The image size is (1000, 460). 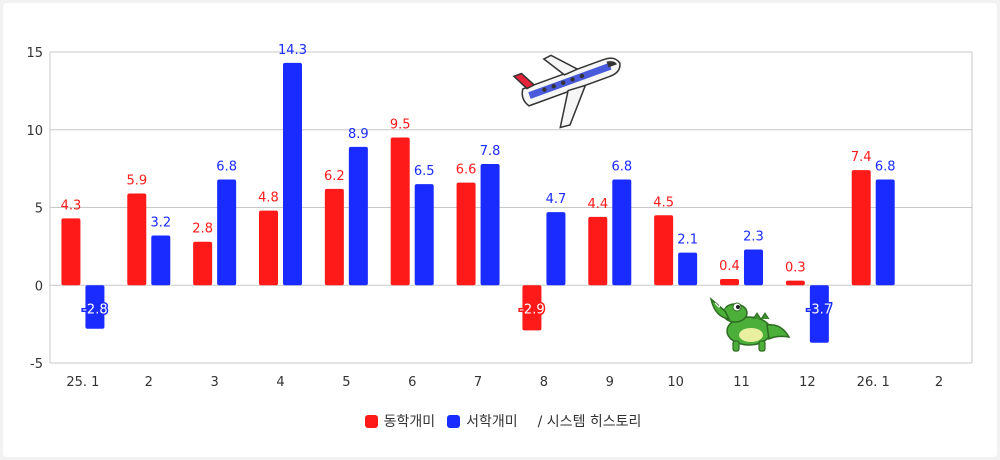 What do you see at coordinates (215, 382) in the screenshot?
I see `x-tick-label: 3` at bounding box center [215, 382].